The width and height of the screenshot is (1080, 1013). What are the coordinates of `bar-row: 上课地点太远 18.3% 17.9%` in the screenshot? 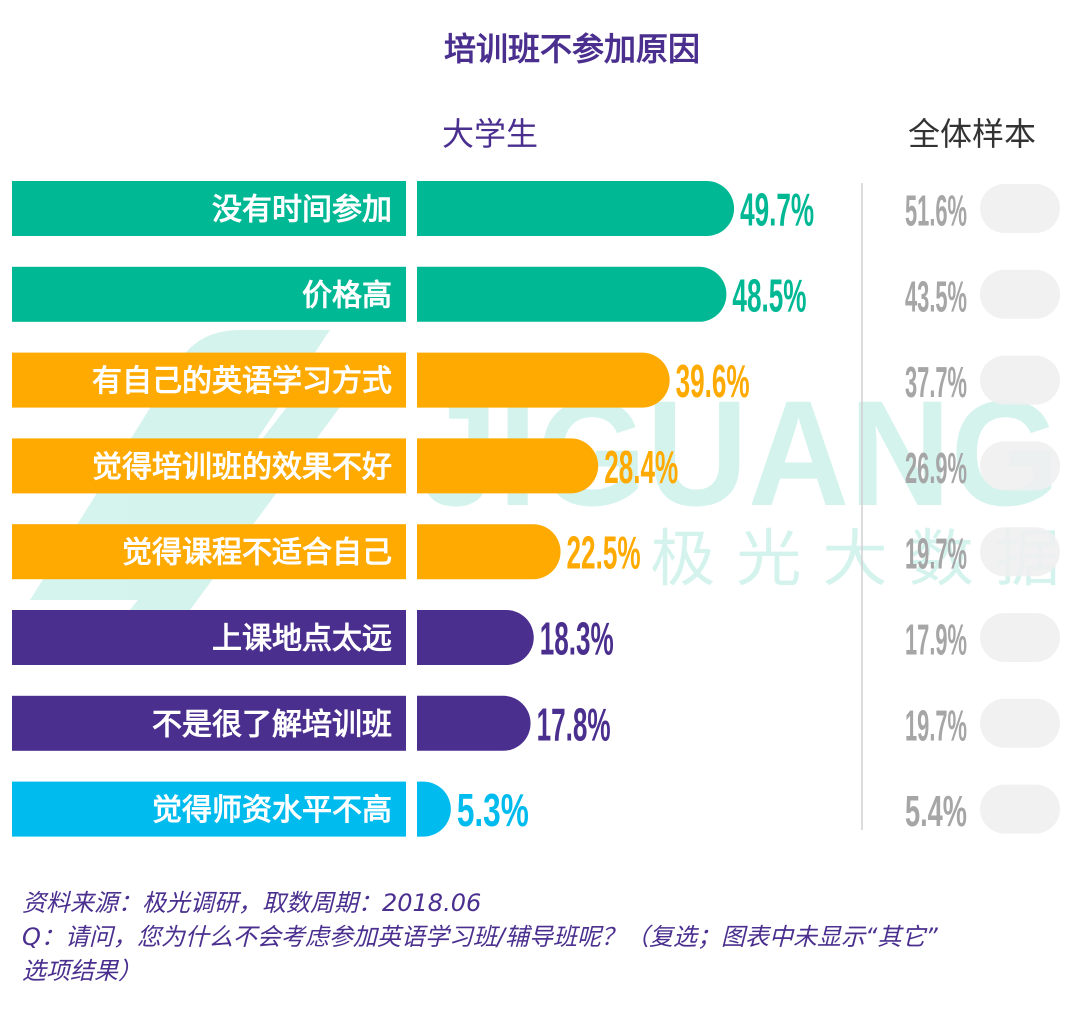 It's located at (536, 637).